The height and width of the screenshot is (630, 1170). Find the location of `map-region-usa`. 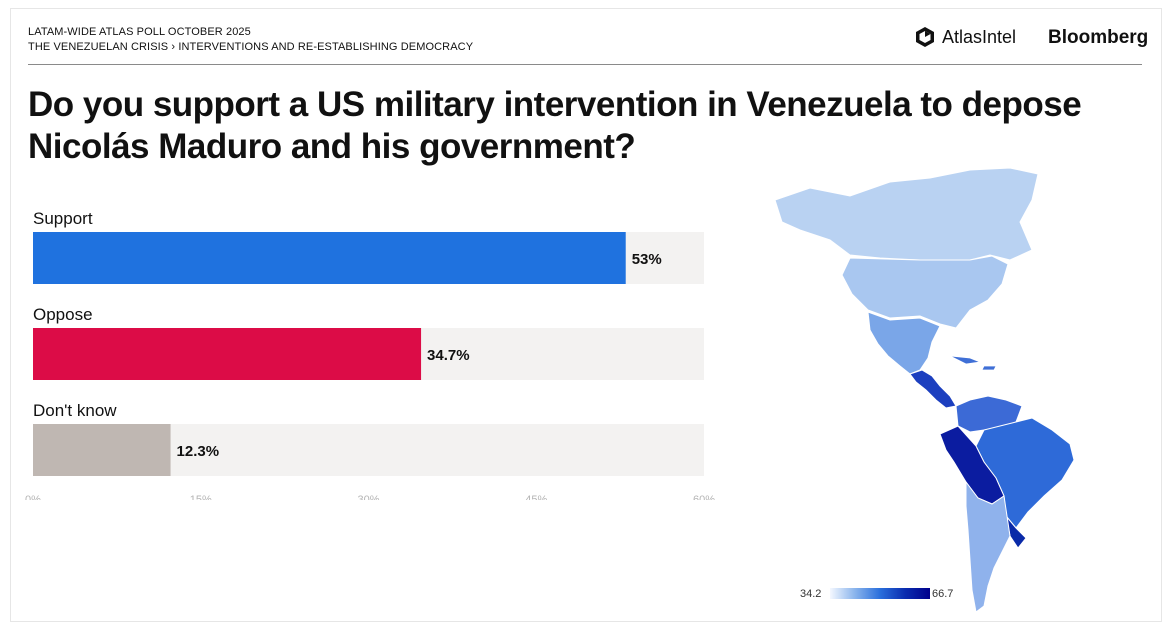

map-region-usa is located at coordinates (925, 292).